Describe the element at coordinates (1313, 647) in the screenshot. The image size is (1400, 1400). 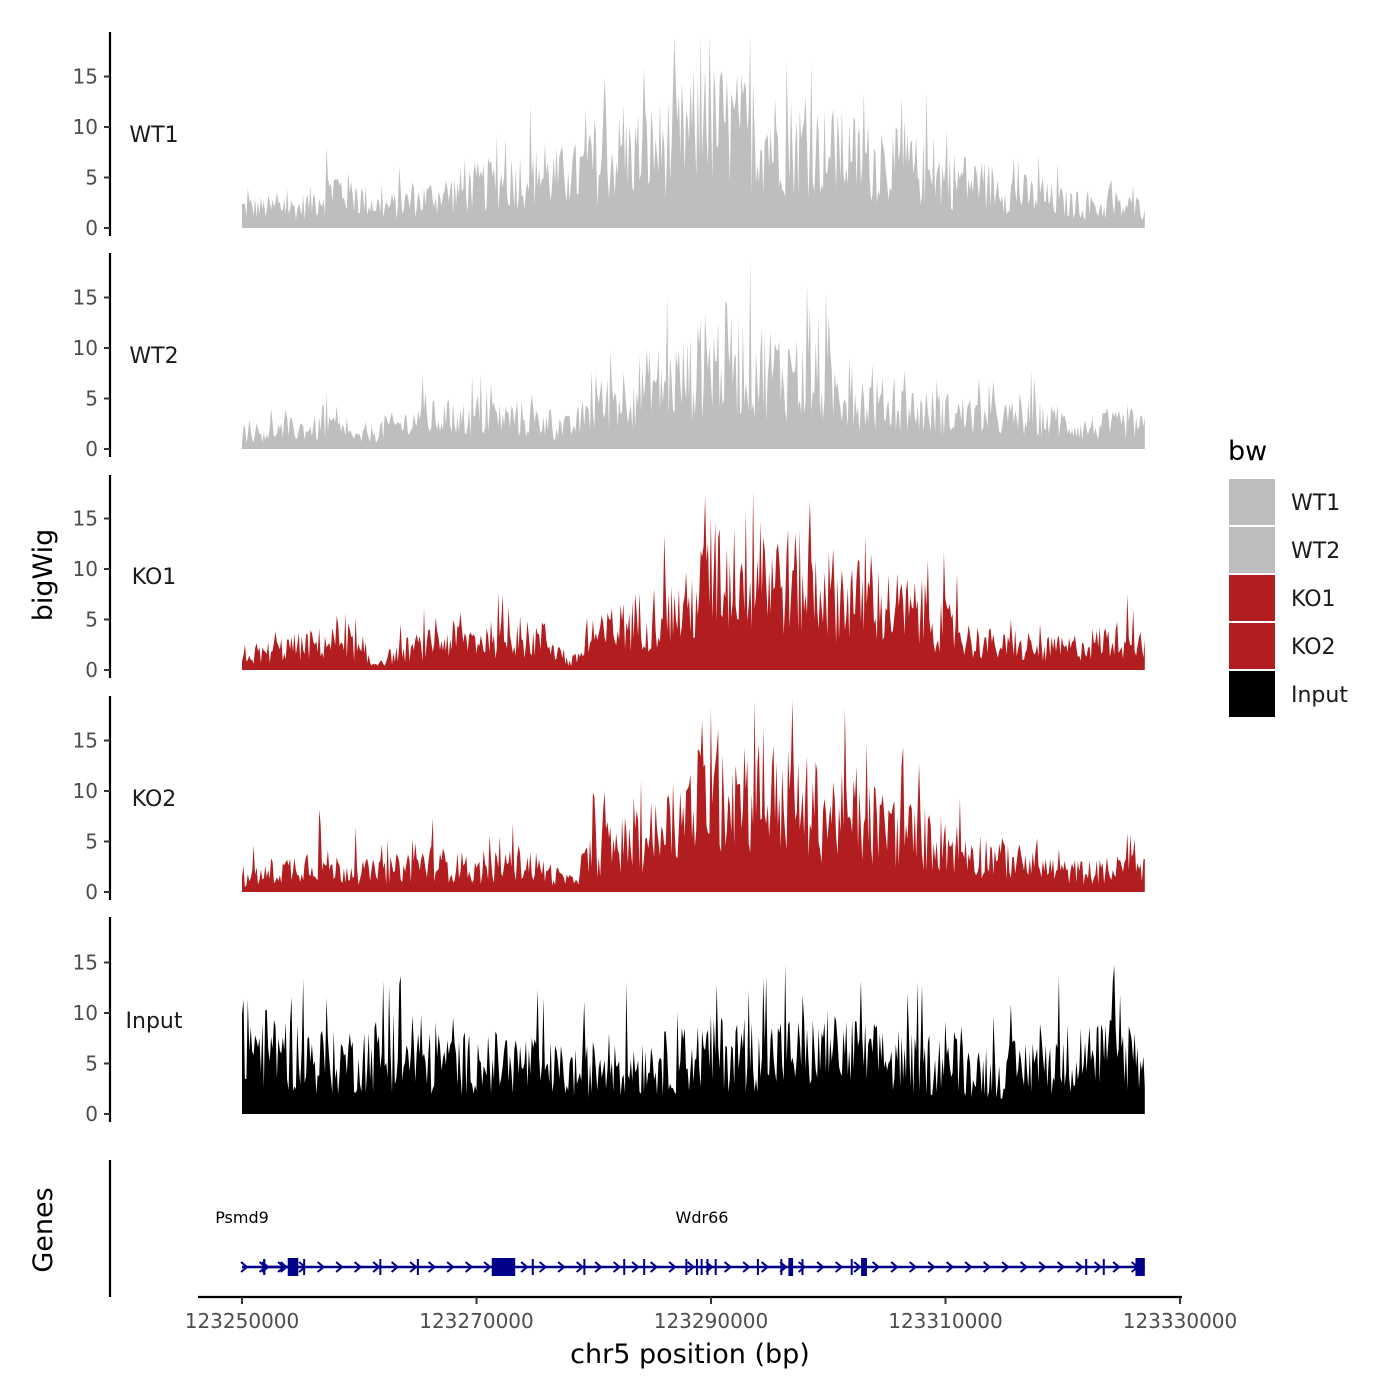
I see `legend-label-ko2: KO2` at that location.